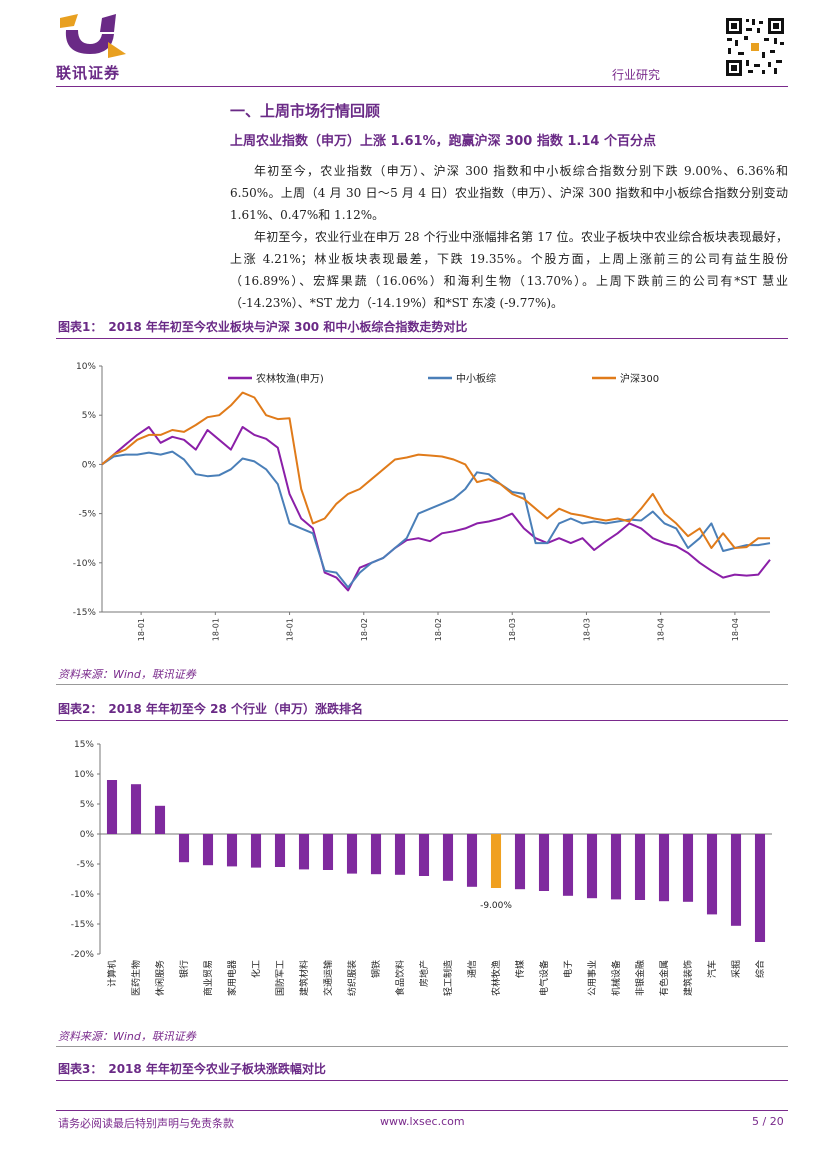  Describe the element at coordinates (422, 1110) in the screenshot. I see `footer-rule` at that location.